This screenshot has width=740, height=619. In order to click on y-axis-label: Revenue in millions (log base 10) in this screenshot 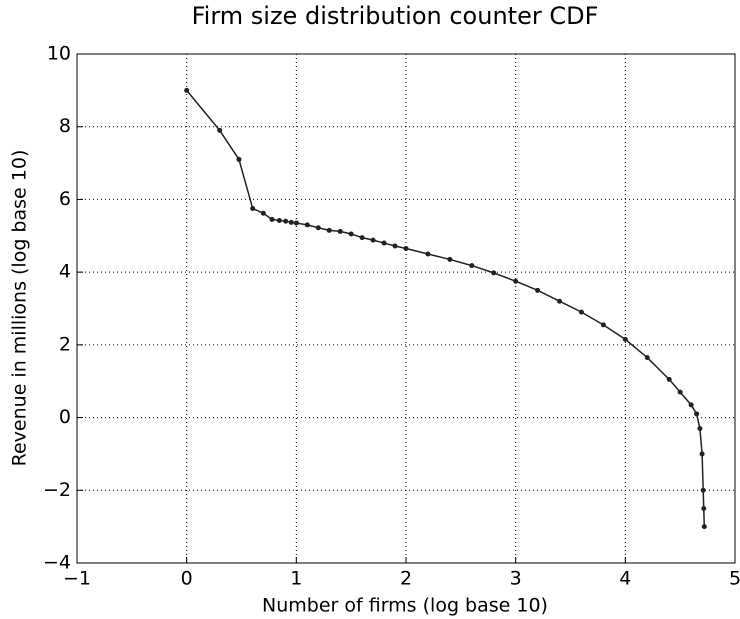, I will do `click(20, 308)`.